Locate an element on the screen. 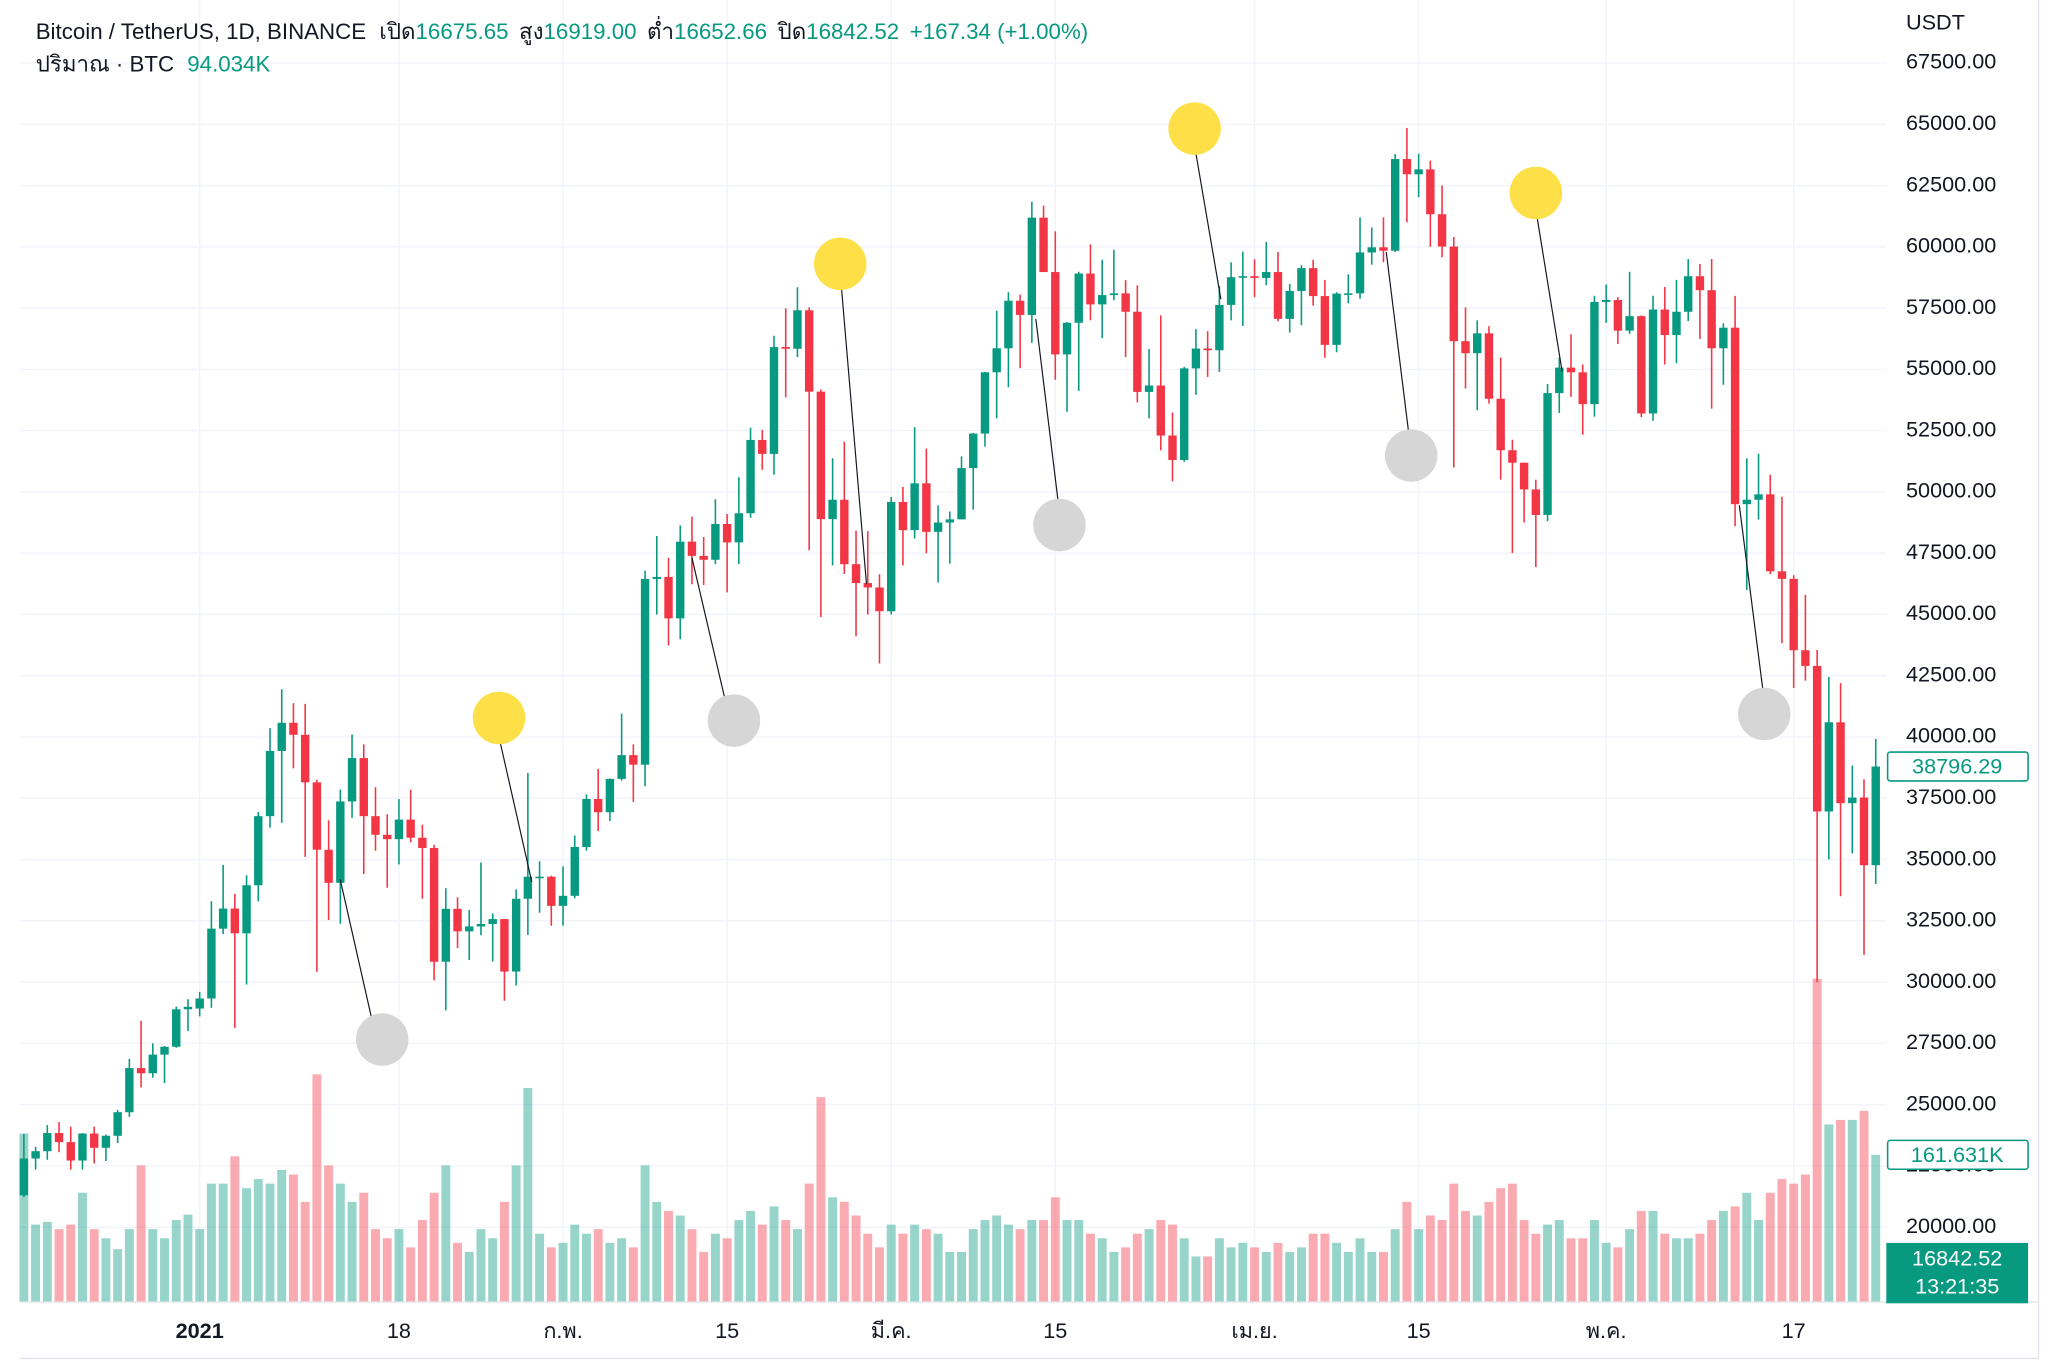 This screenshot has width=2048, height=1365. y-axis-unit: USDT is located at coordinates (1935, 21).